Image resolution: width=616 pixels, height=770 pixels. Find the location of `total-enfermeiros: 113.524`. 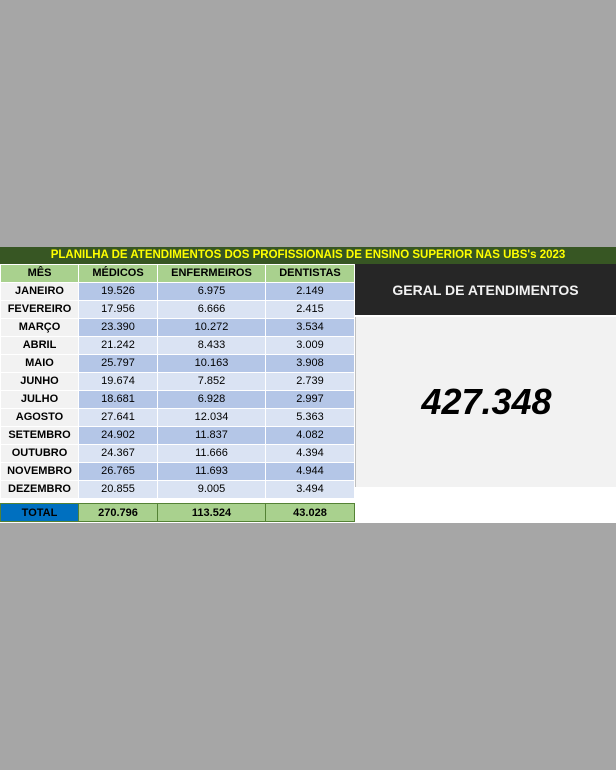

total-enfermeiros: 113.524 is located at coordinates (211, 512).